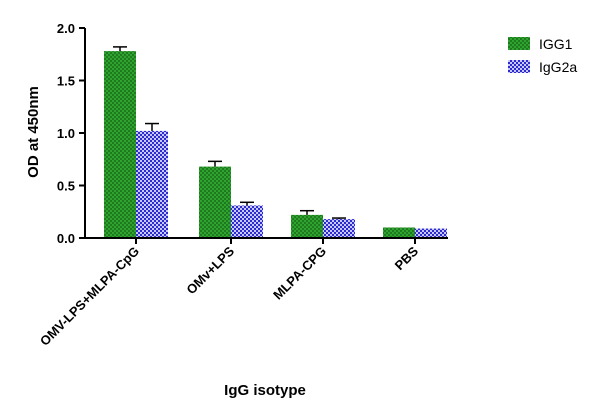 The height and width of the screenshot is (420, 598). I want to click on legend-label-igg1: IGG1, so click(556, 44).